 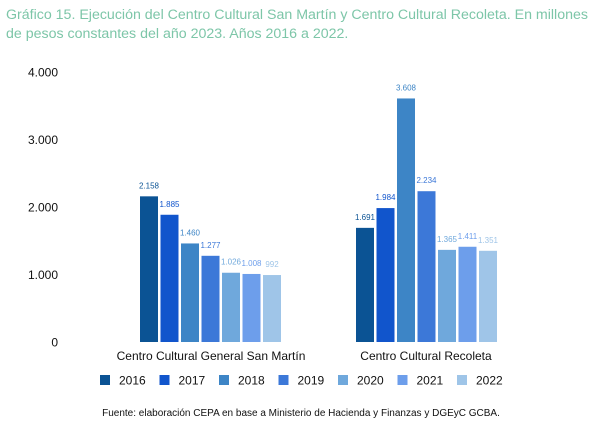 What do you see at coordinates (43, 208) in the screenshot?
I see `y-tick-label: 2.000` at bounding box center [43, 208].